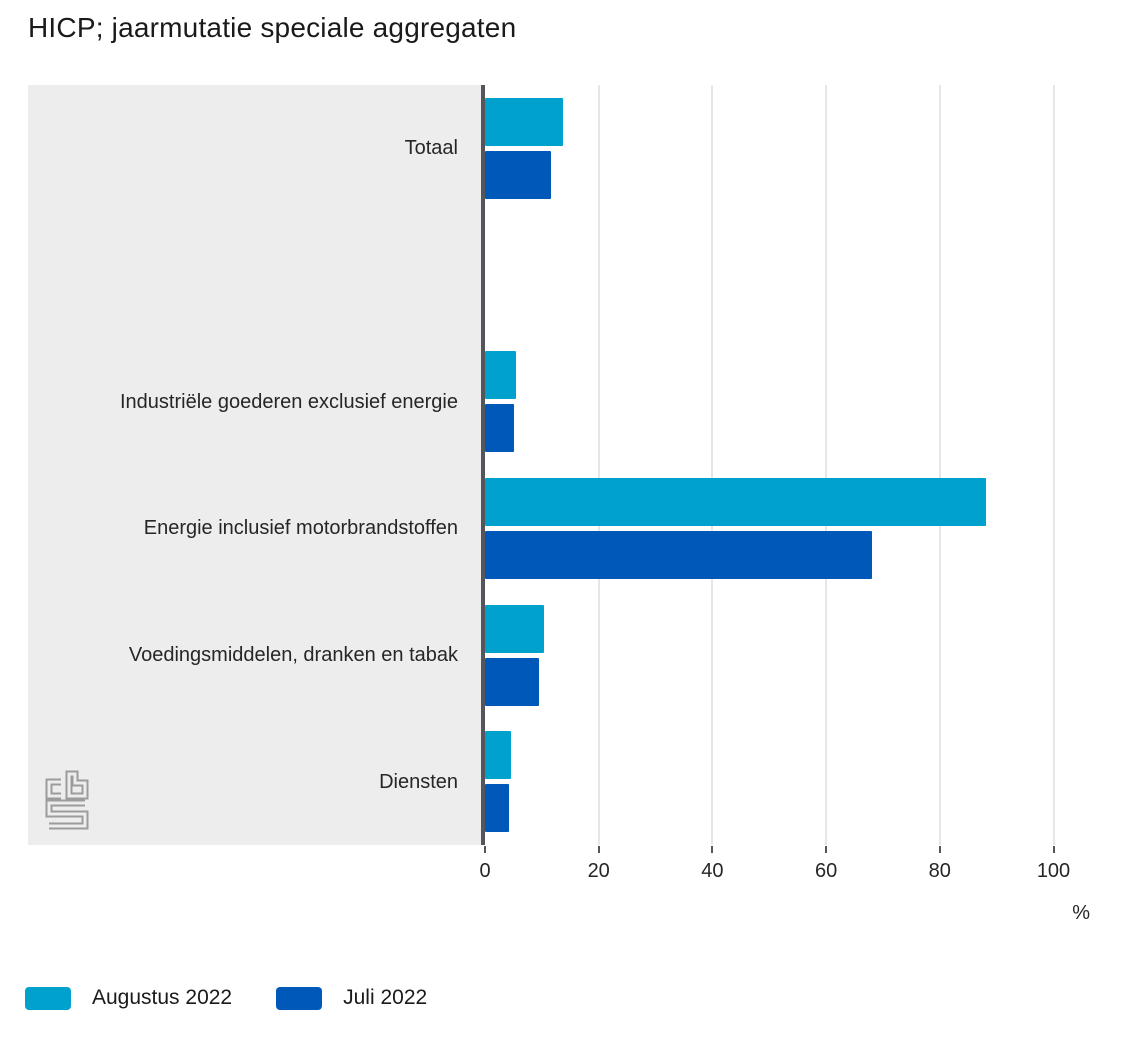 The width and height of the screenshot is (1140, 1045). I want to click on x-tick-label: 80, so click(939, 871).